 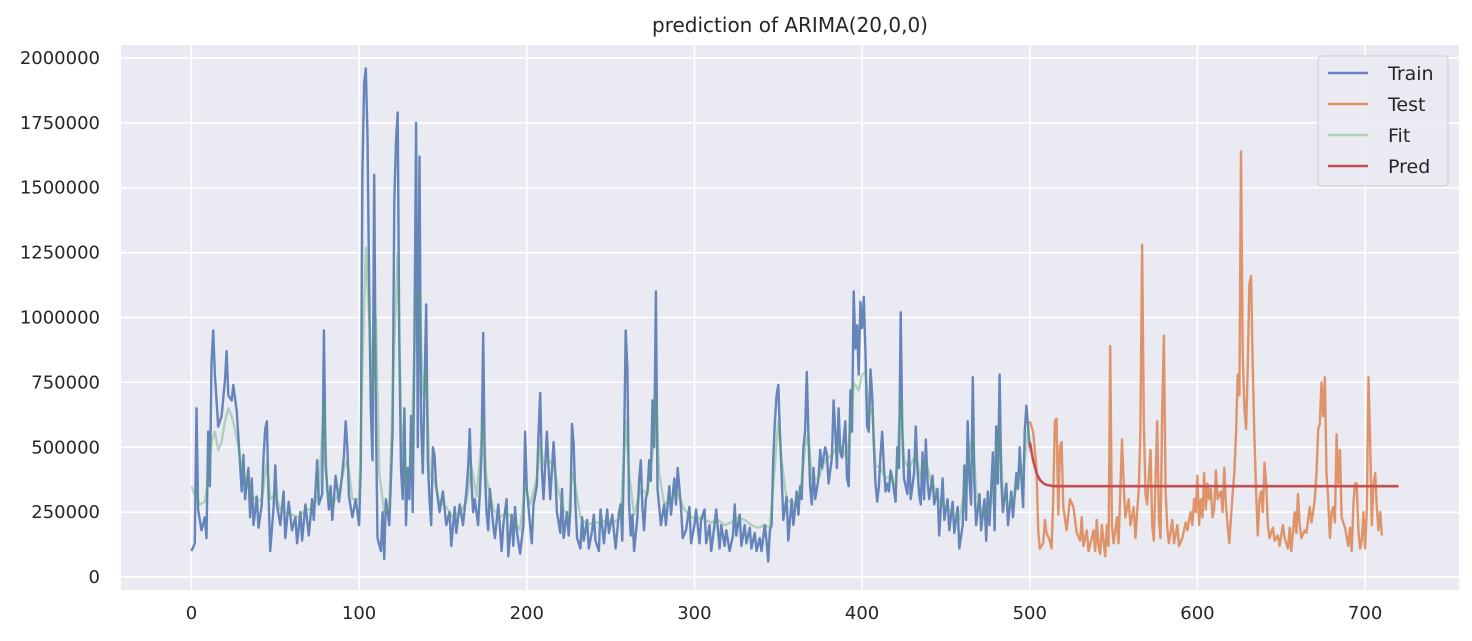 What do you see at coordinates (1399, 136) in the screenshot?
I see `legend-label: Fit` at bounding box center [1399, 136].